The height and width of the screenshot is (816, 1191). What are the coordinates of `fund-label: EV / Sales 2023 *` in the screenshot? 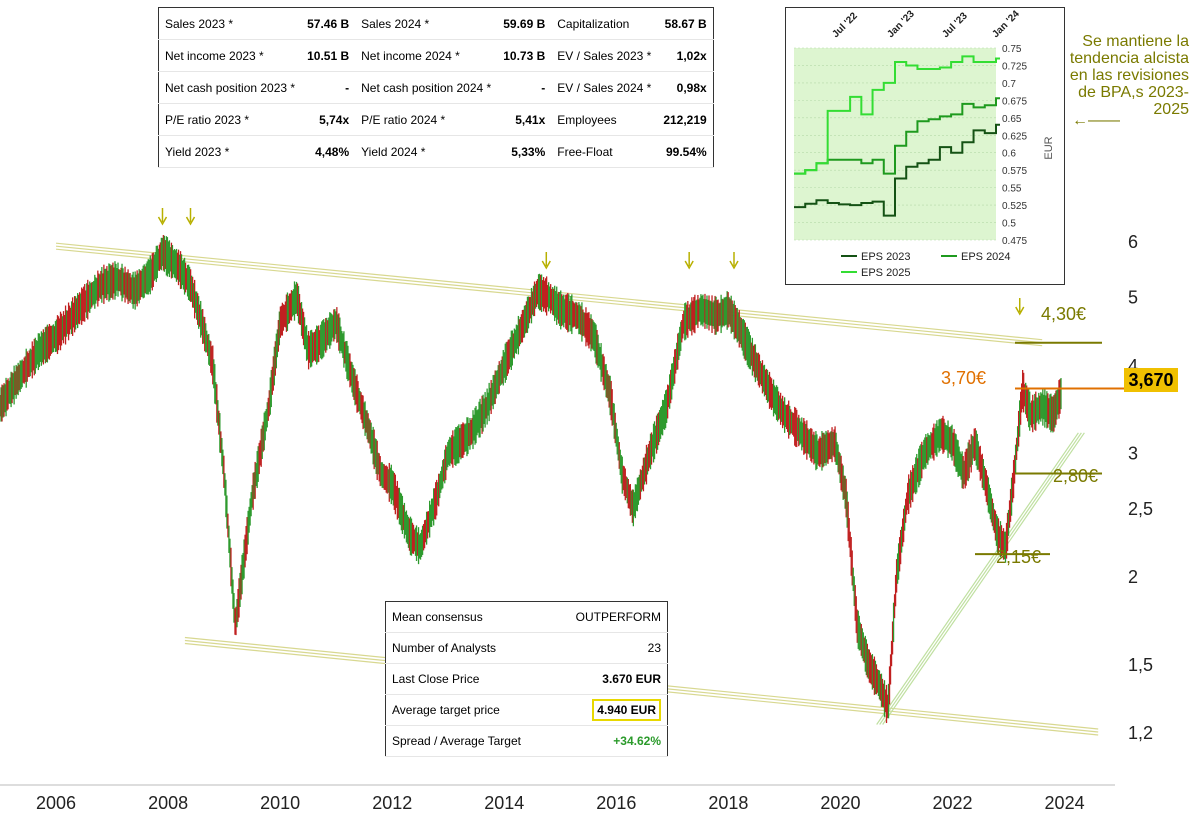 It's located at (604, 55).